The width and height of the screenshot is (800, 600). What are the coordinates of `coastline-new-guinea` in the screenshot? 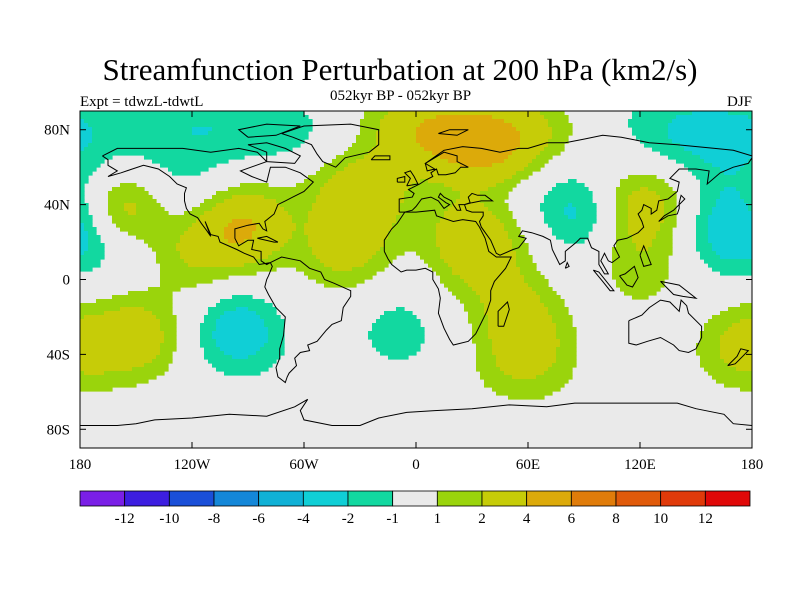 It's located at (679, 289).